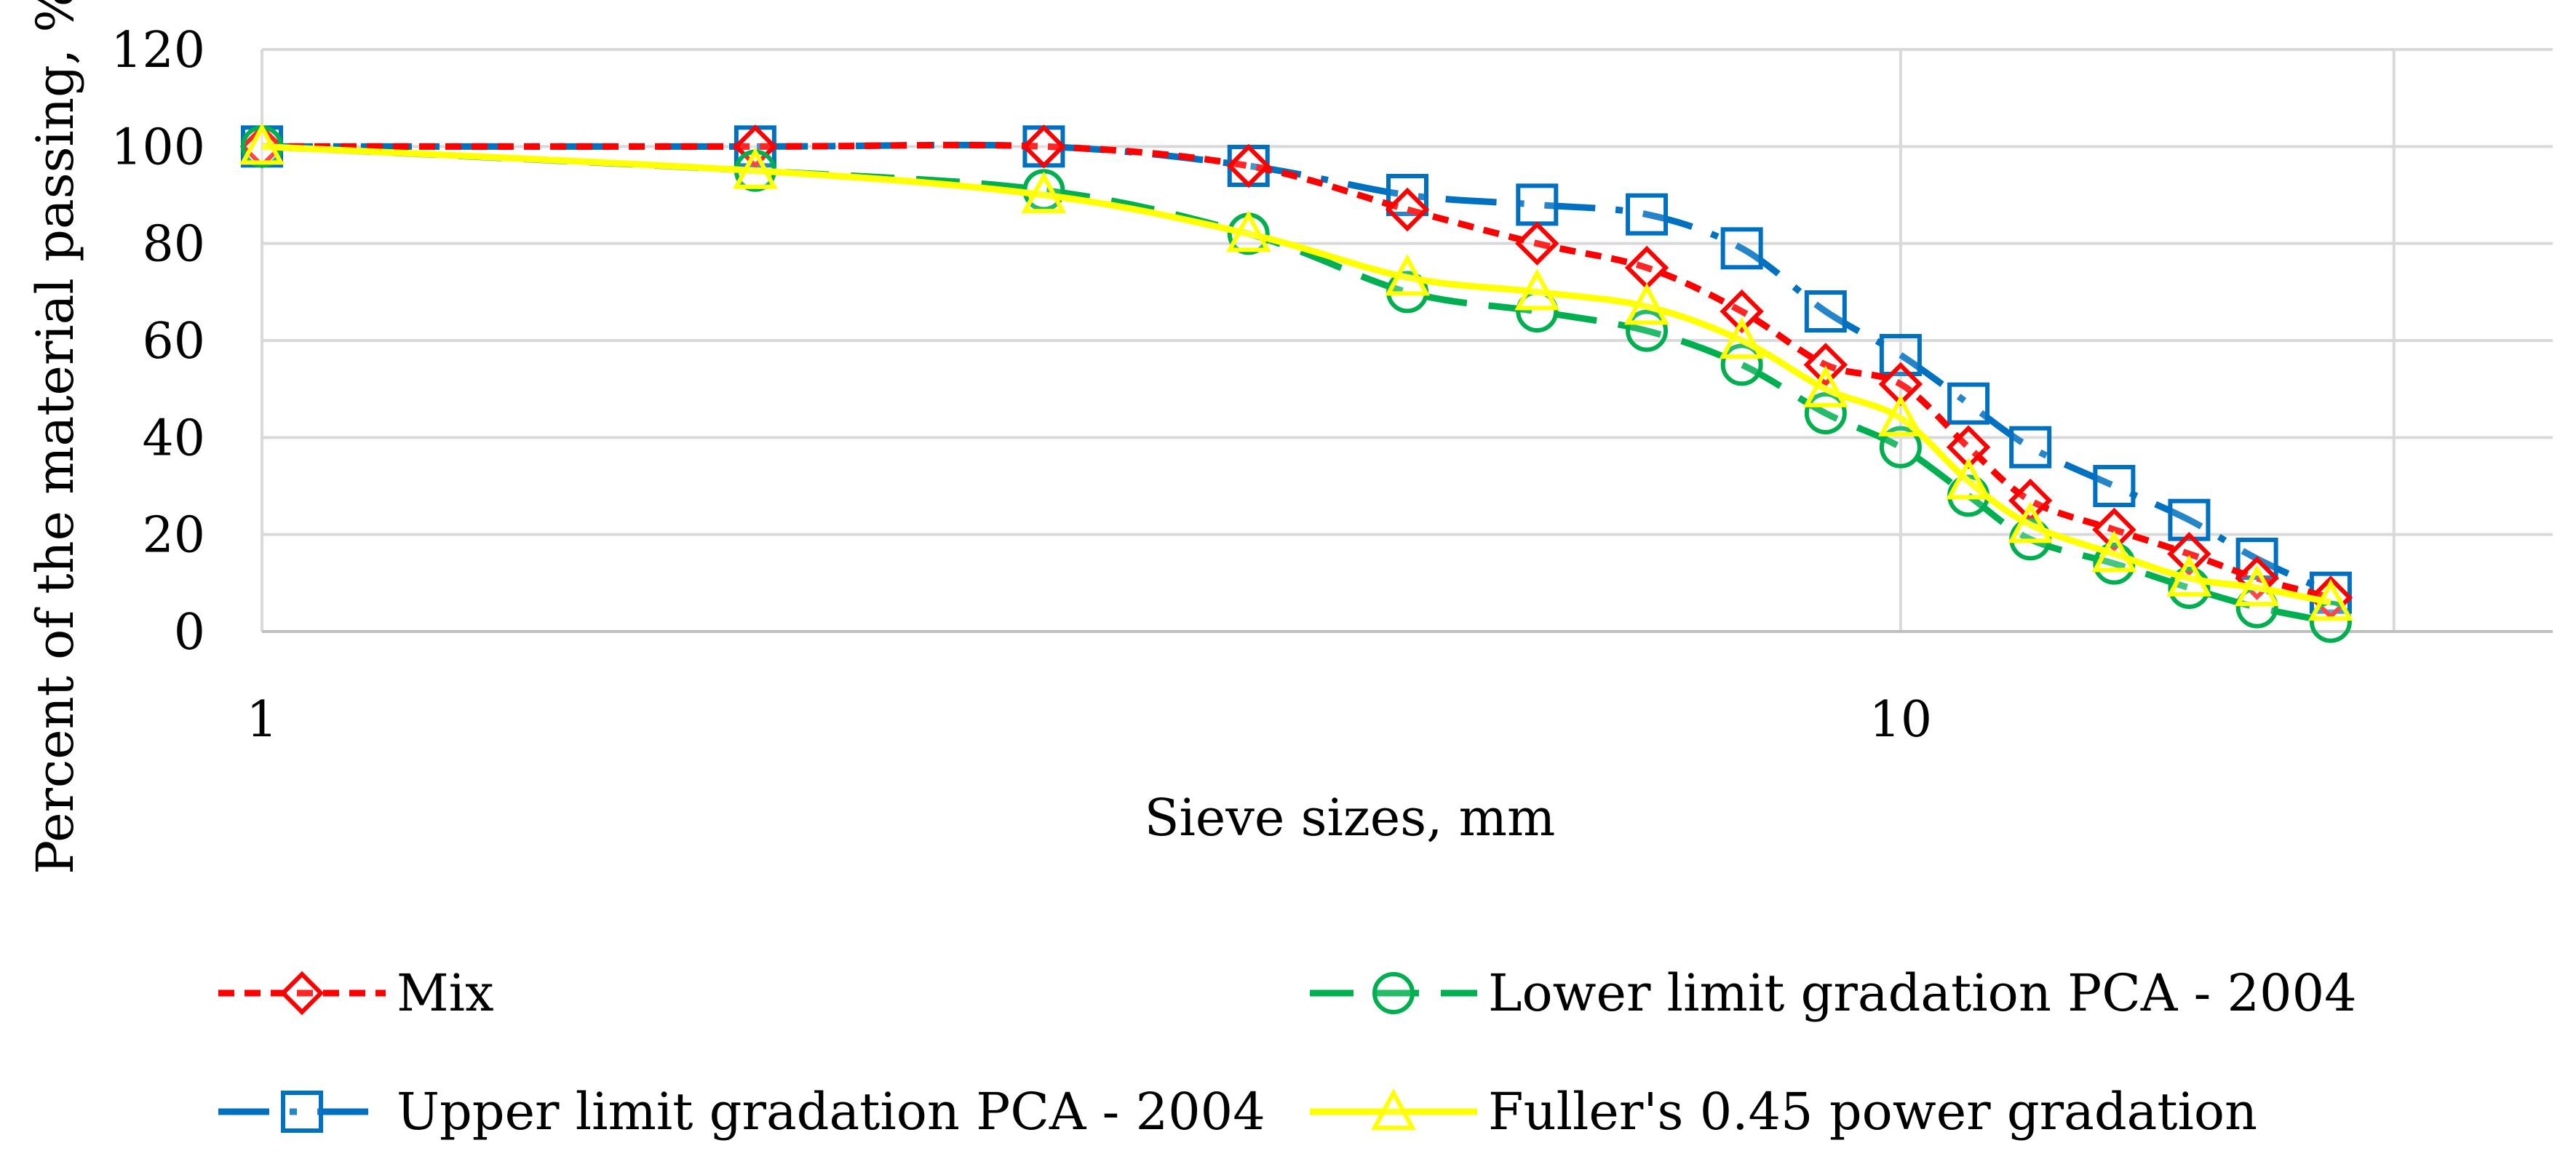 This screenshot has height=1175, width=2576. What do you see at coordinates (1922, 993) in the screenshot?
I see `legend-label: Lower limit gradation PCA - 2004` at bounding box center [1922, 993].